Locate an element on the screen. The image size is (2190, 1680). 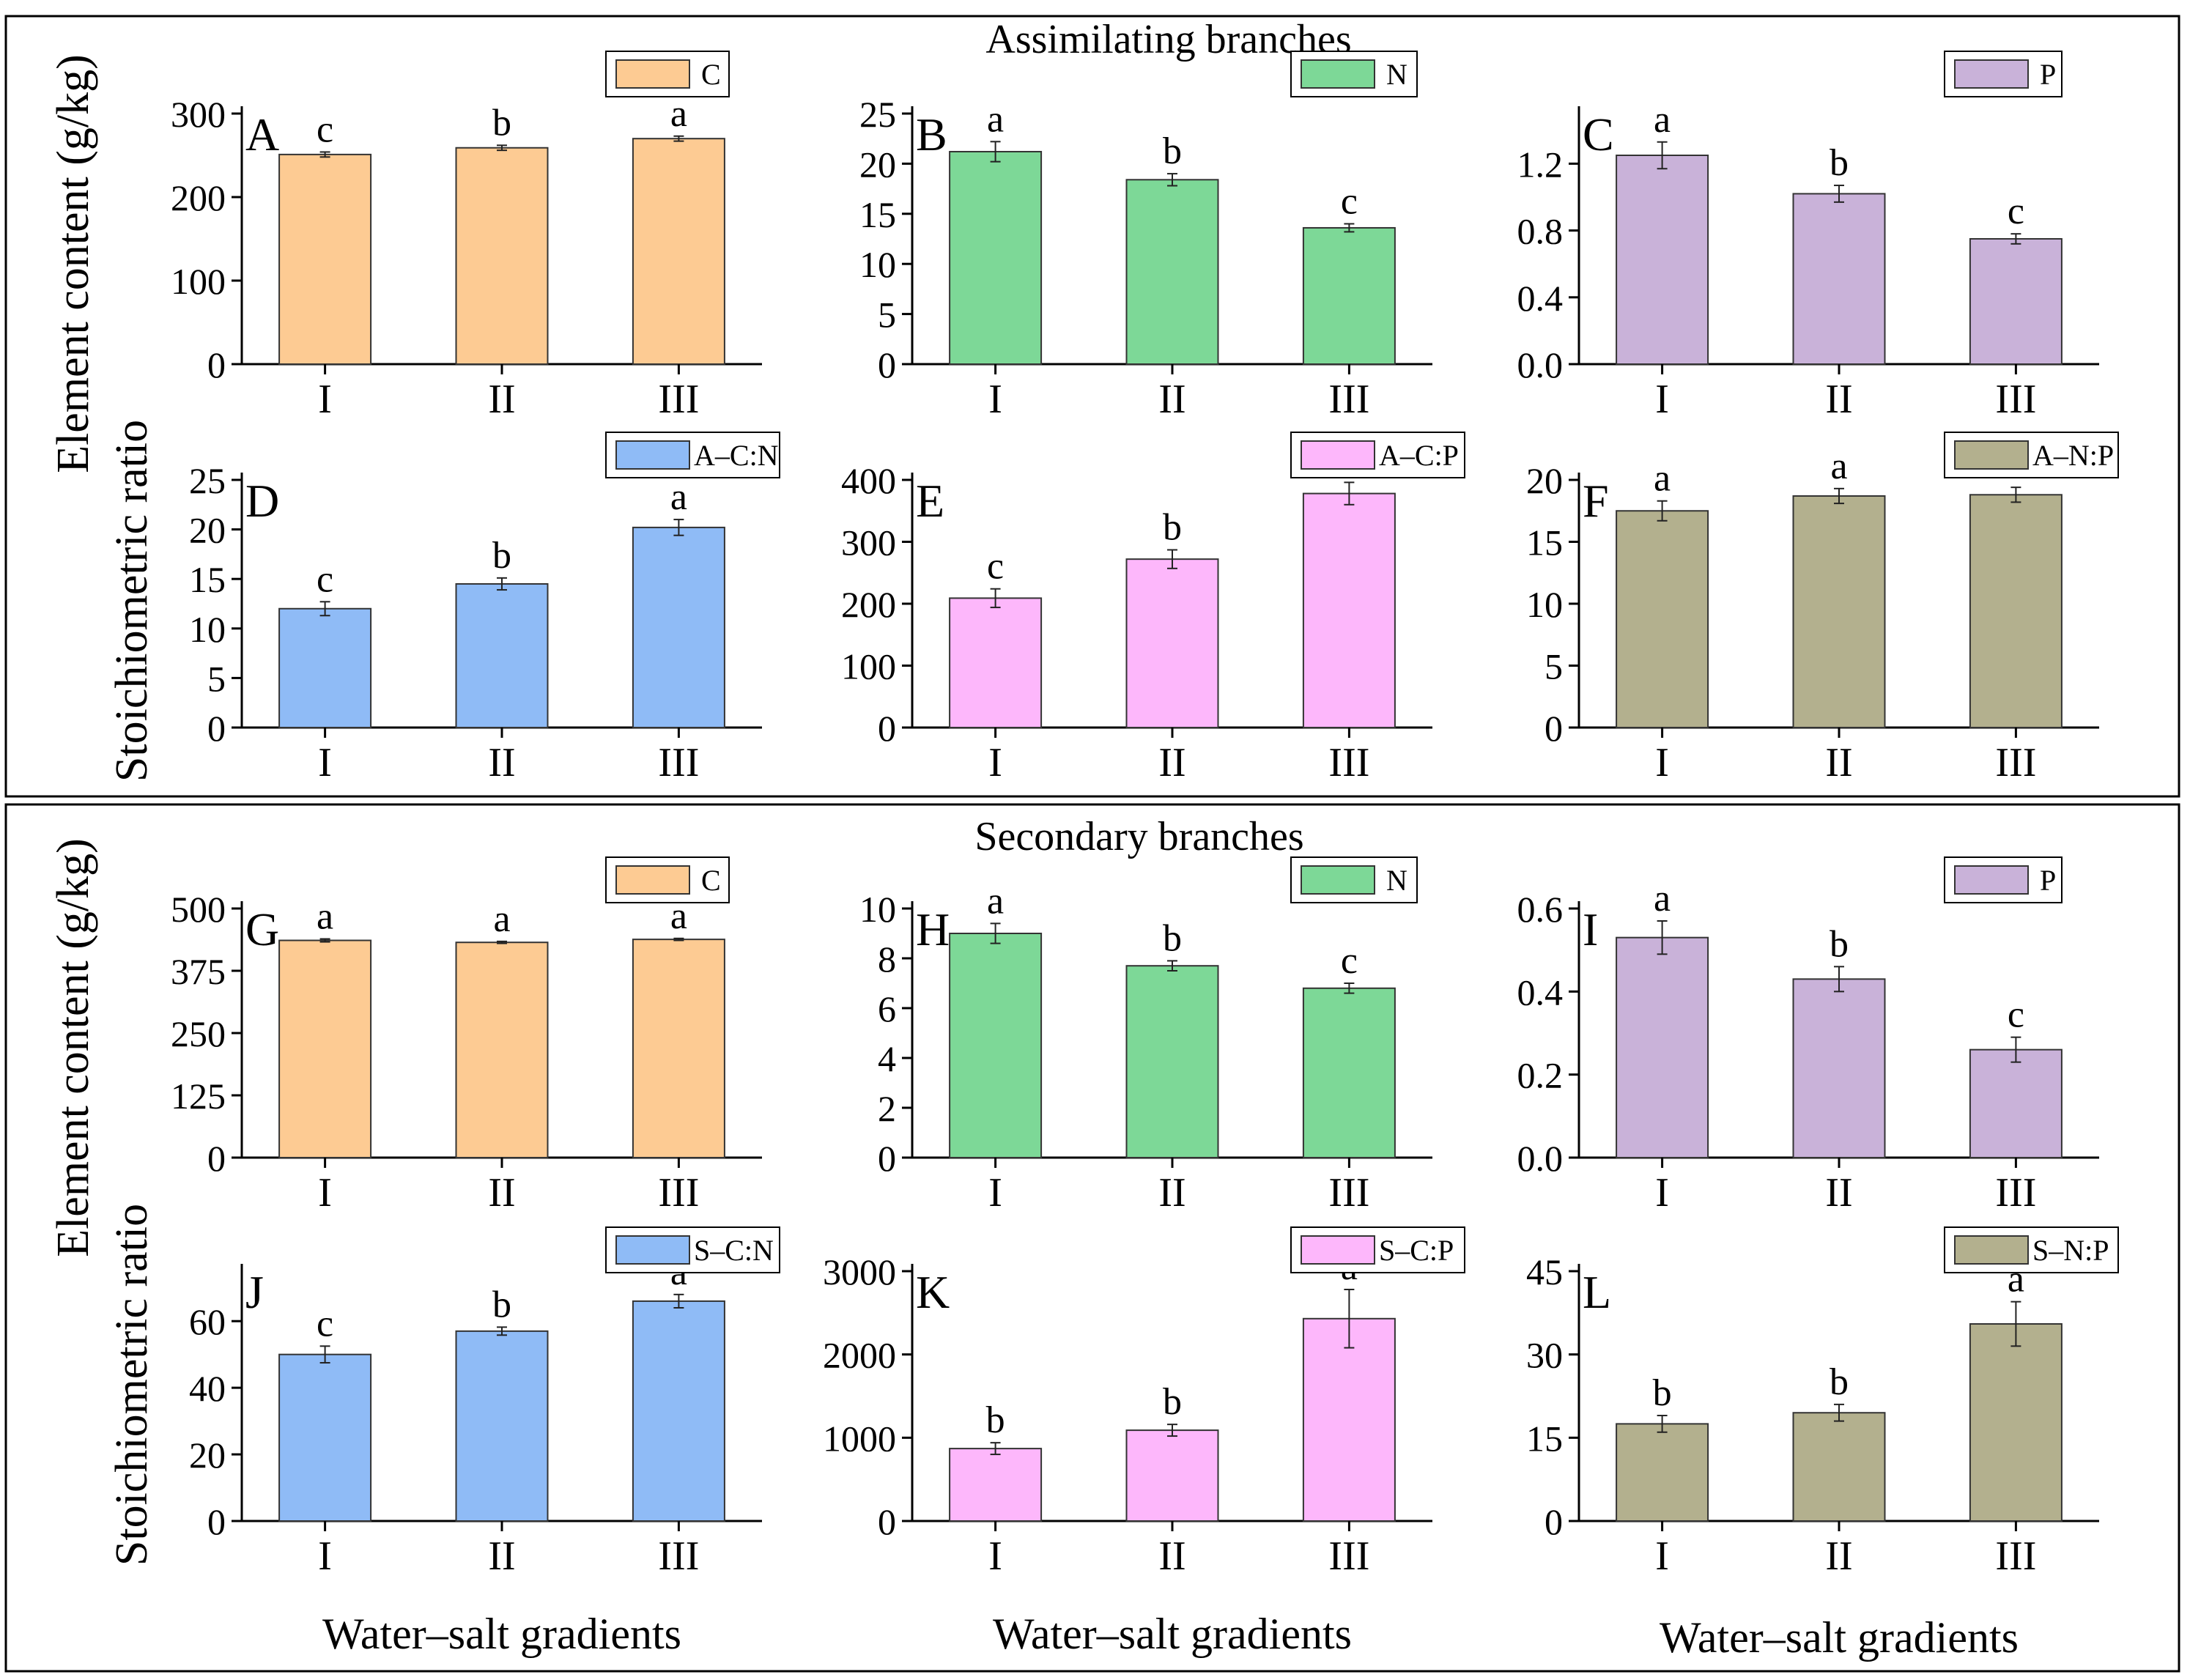
panel-label: B is located at coordinates (931, 134).